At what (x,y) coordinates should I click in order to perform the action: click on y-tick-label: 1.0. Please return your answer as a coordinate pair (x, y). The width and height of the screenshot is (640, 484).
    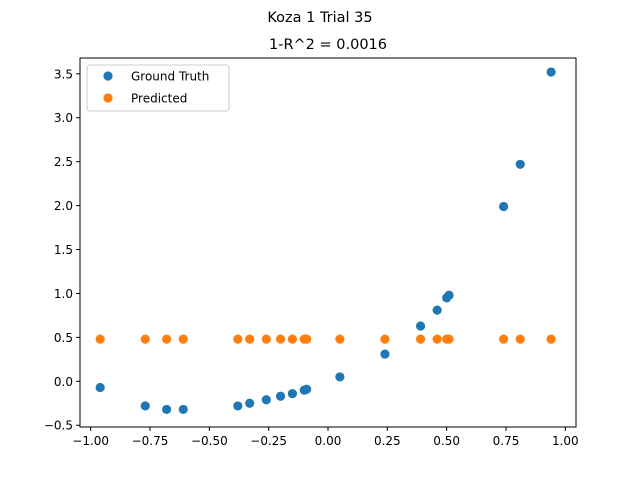
    Looking at the image, I should click on (63, 294).